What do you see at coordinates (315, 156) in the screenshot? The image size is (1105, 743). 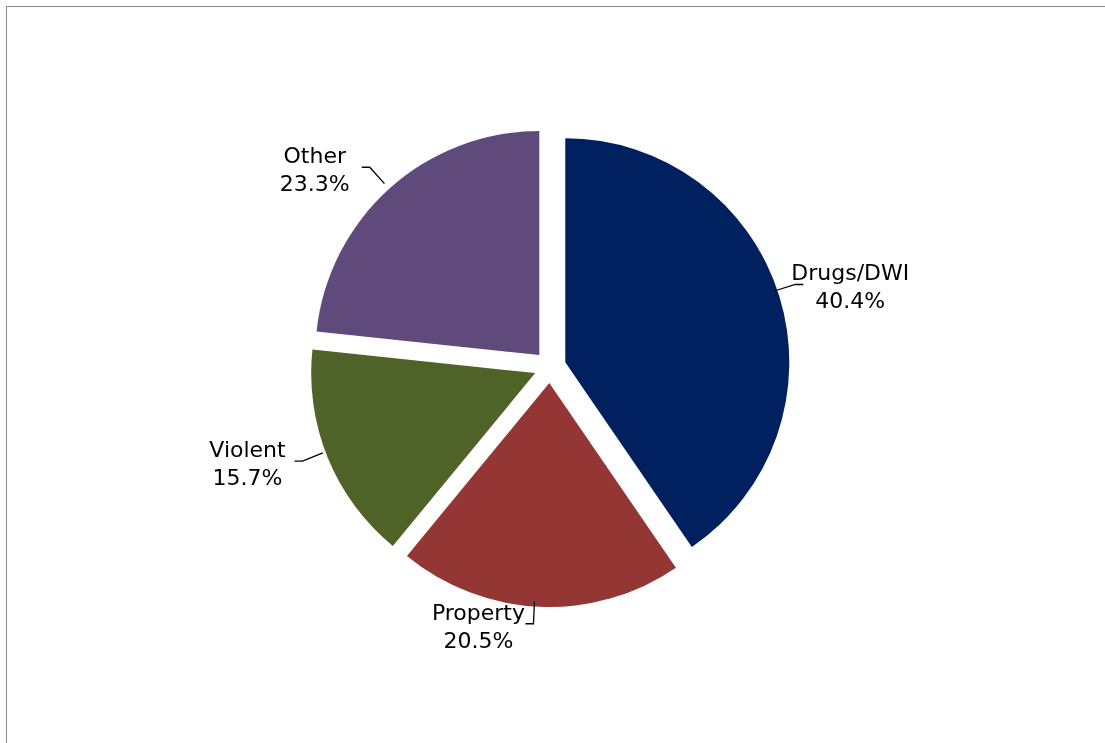 I see `slice-label: Other` at bounding box center [315, 156].